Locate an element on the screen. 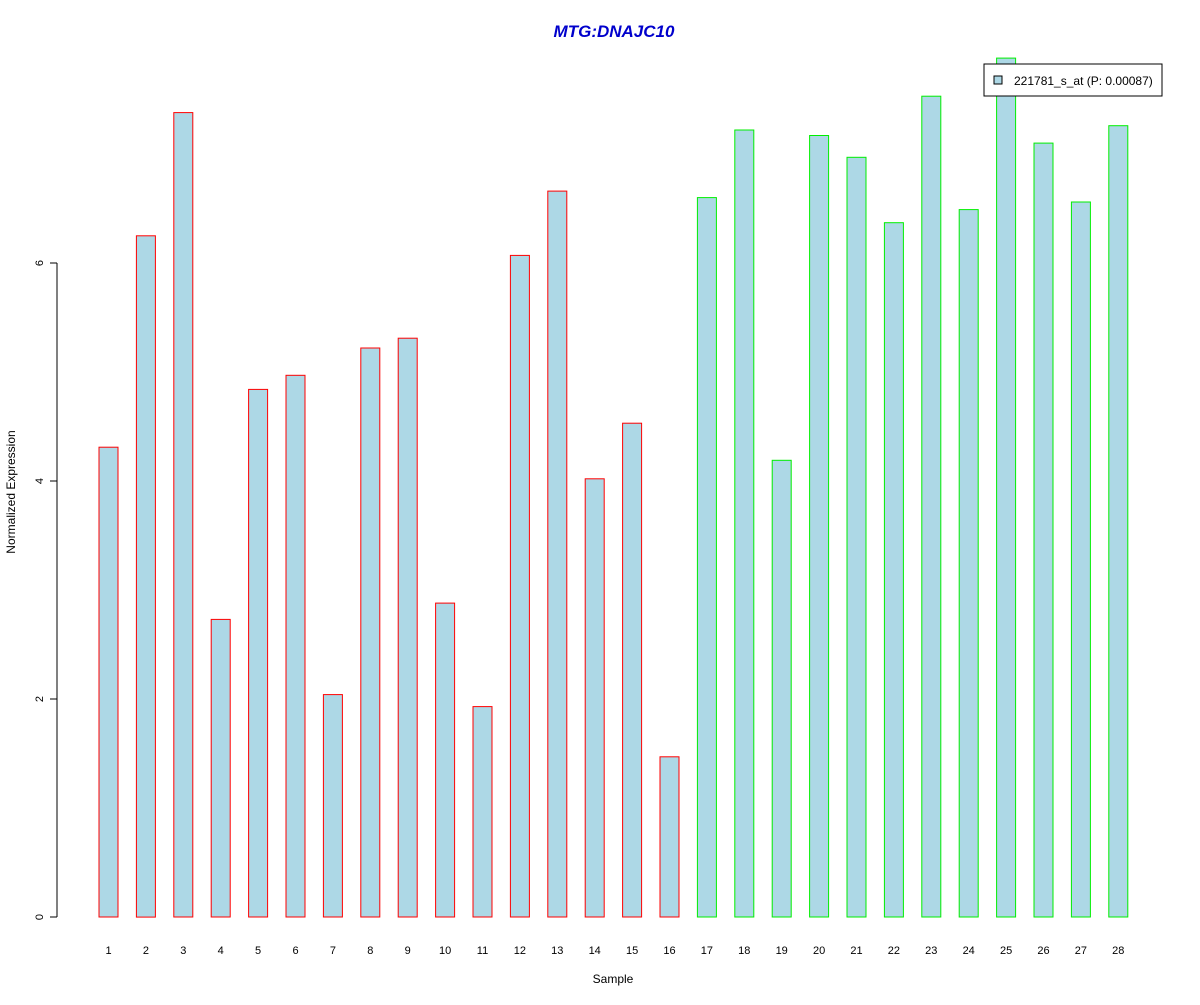 This screenshot has width=1200, height=1005. x-tick-label: 7 is located at coordinates (333, 951).